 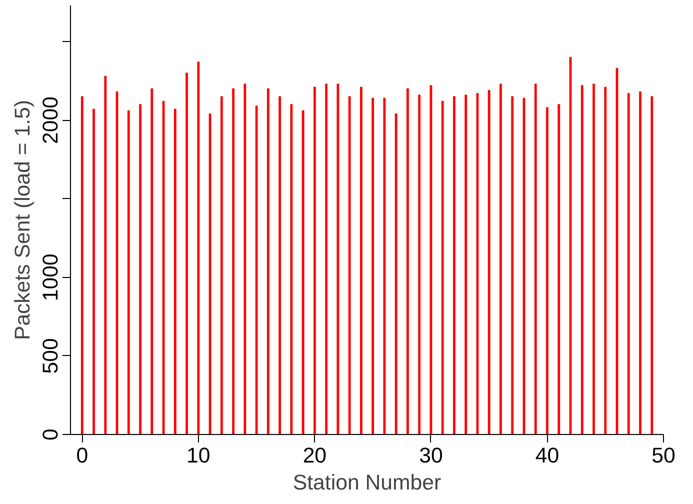 What do you see at coordinates (367, 482) in the screenshot?
I see `x-axis-title: Station Number` at bounding box center [367, 482].